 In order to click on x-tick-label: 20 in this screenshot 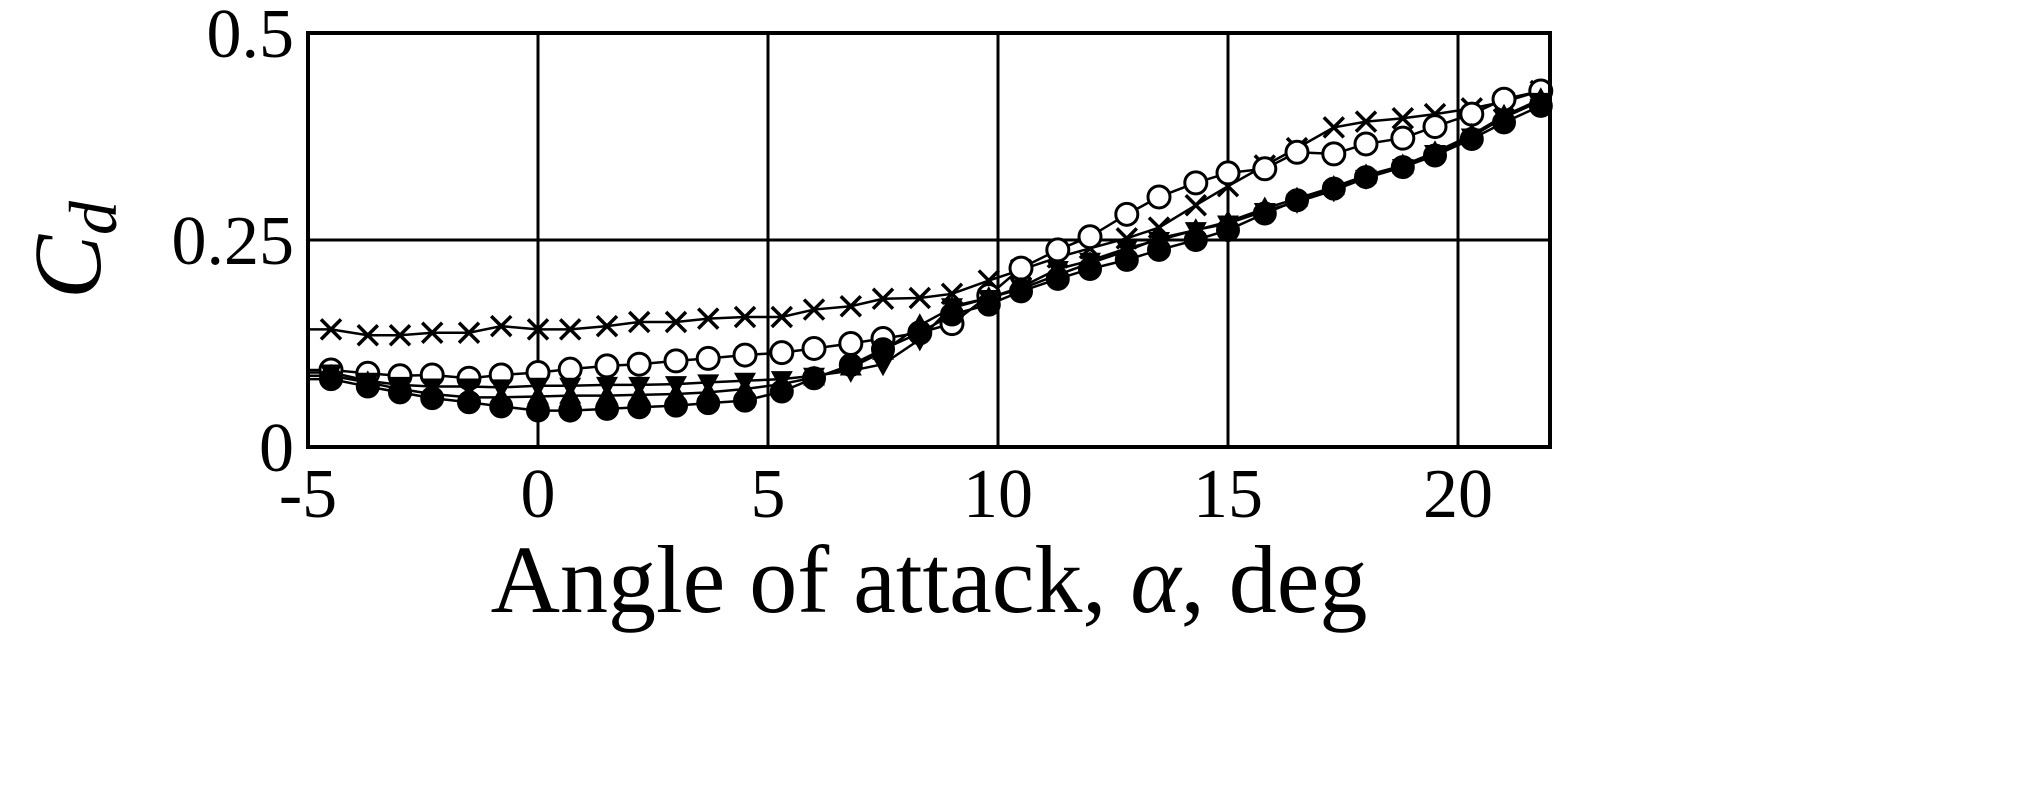, I will do `click(1458, 494)`.